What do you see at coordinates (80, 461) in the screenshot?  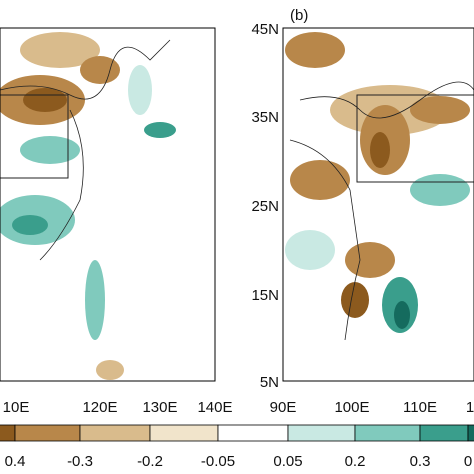 I see `colorbar-label: -0.3` at bounding box center [80, 461].